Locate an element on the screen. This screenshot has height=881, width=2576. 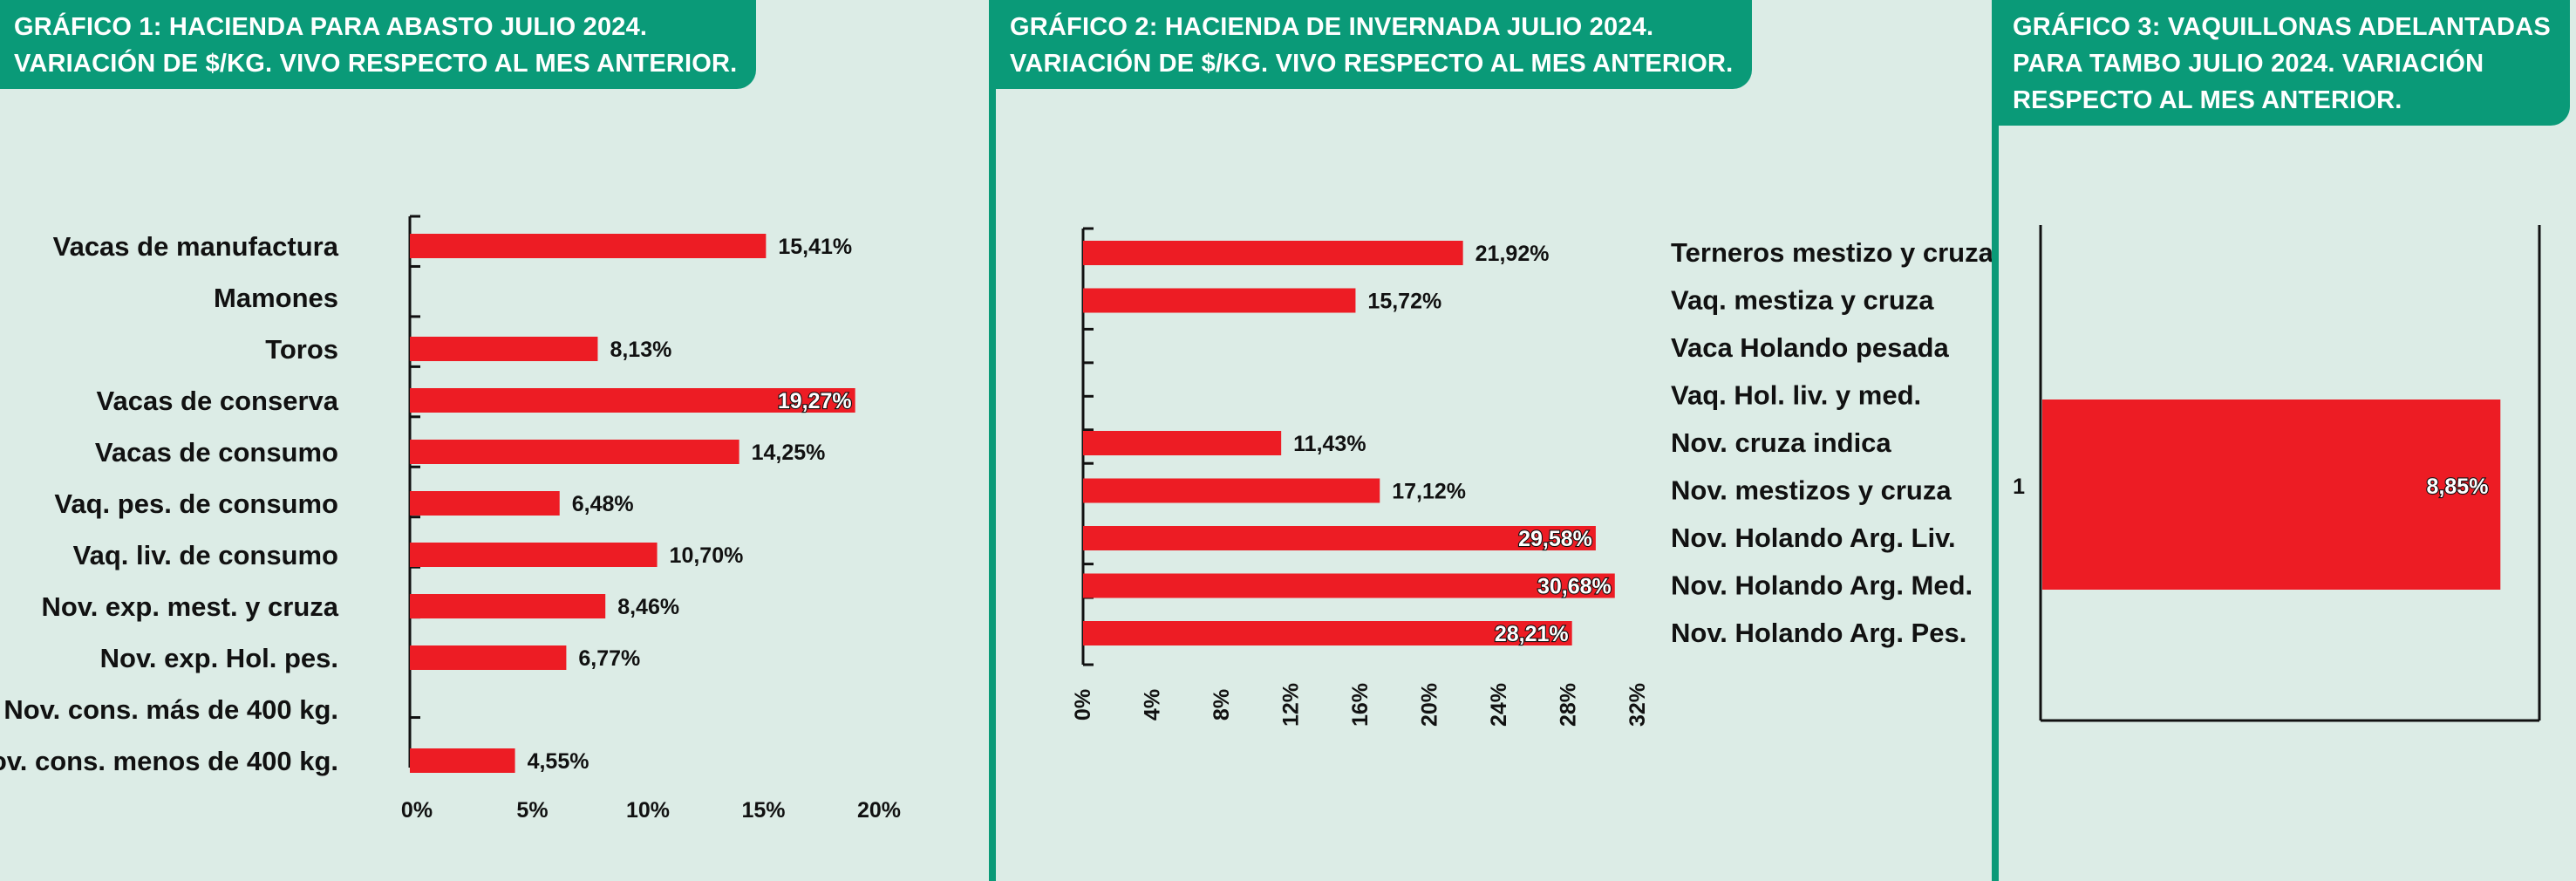
chart-1-x-tick-label: 15% is located at coordinates (763, 810).